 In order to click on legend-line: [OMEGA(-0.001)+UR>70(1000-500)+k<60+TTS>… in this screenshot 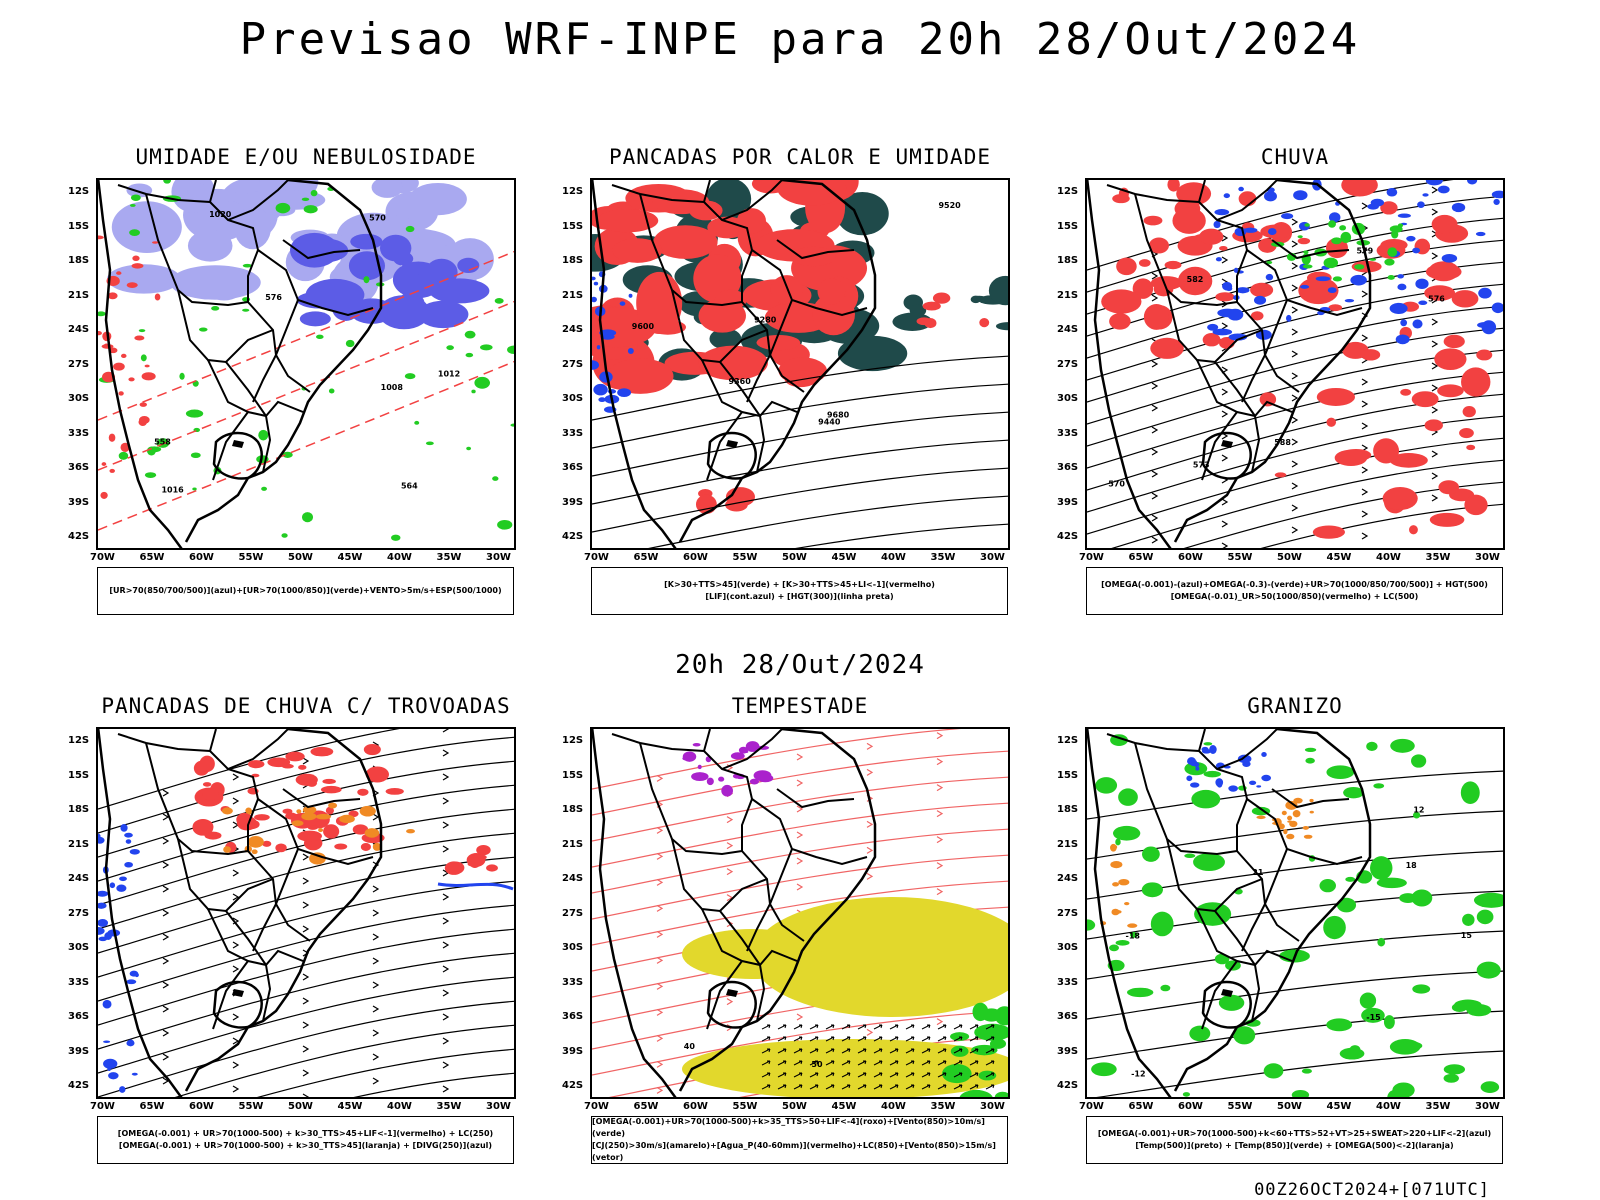, I will do `click(1294, 1133)`.